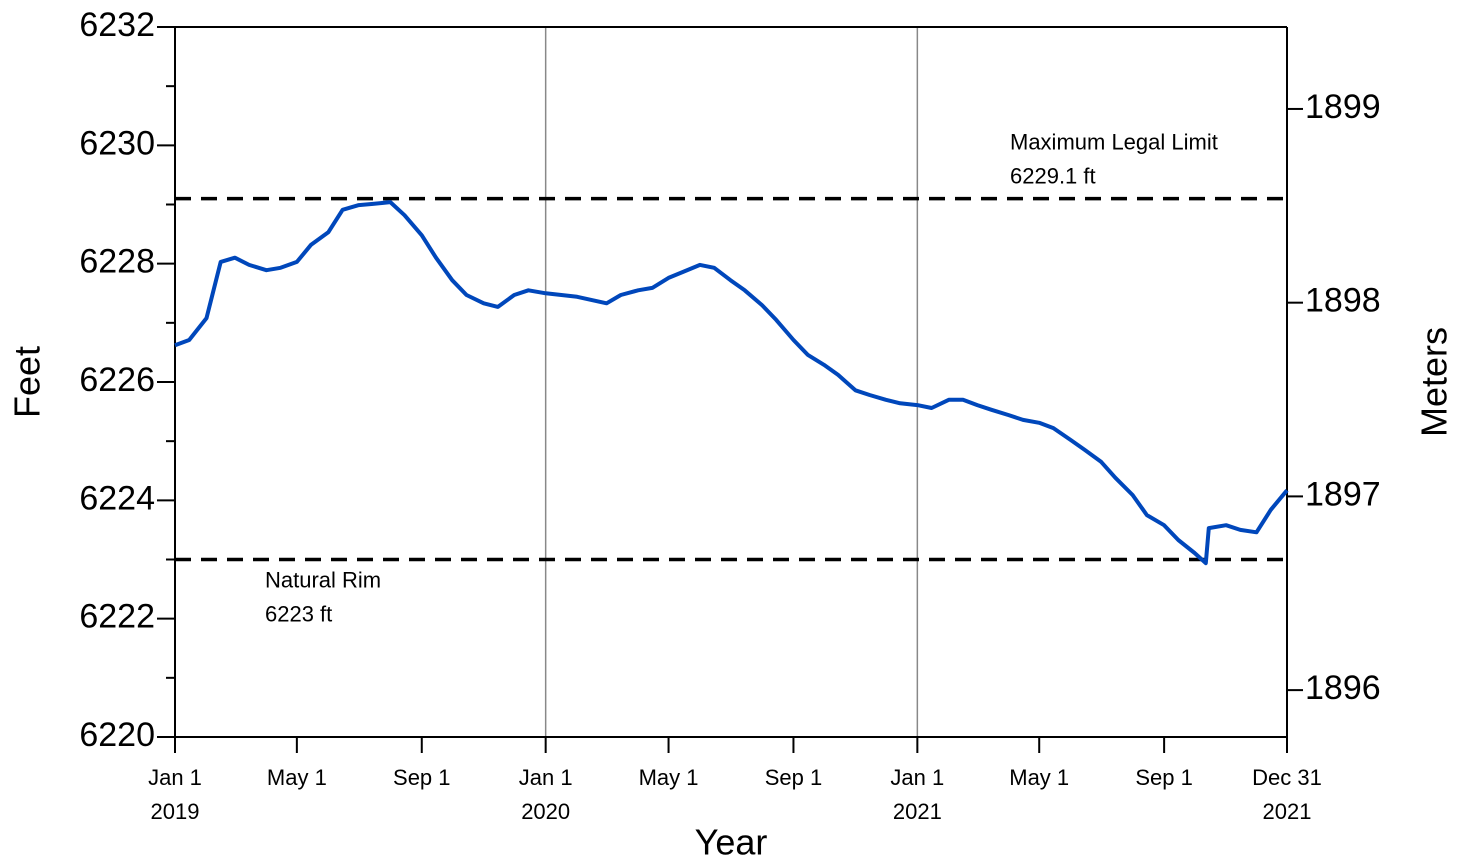  What do you see at coordinates (731, 842) in the screenshot?
I see `x-axis-title: Year` at bounding box center [731, 842].